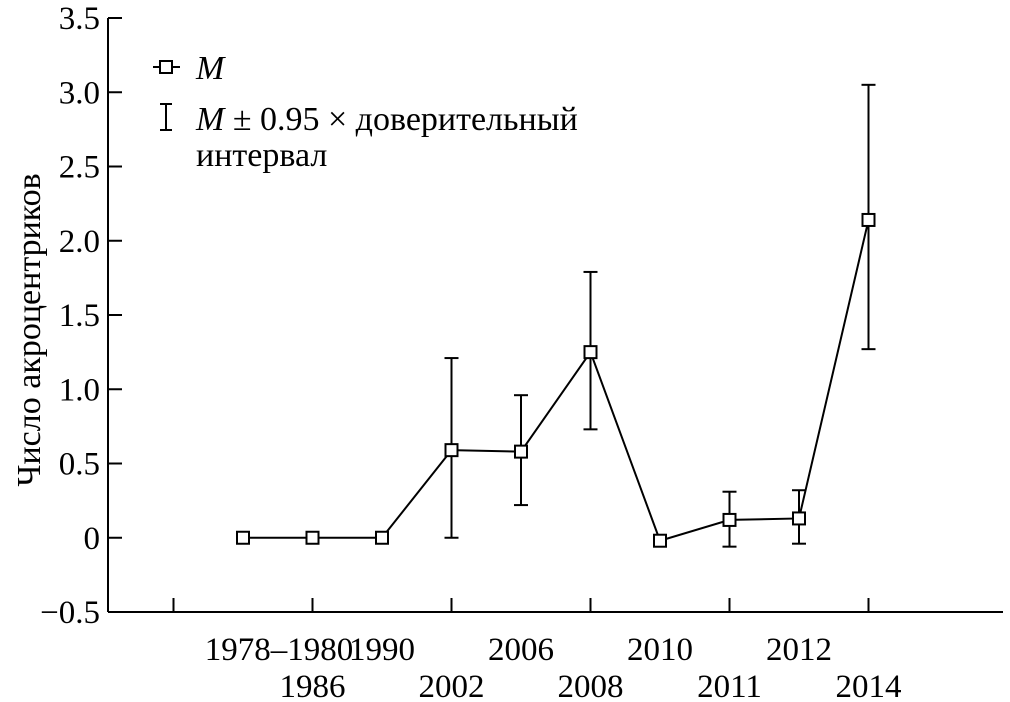  I want to click on x-category-label: 2011, so click(729, 685).